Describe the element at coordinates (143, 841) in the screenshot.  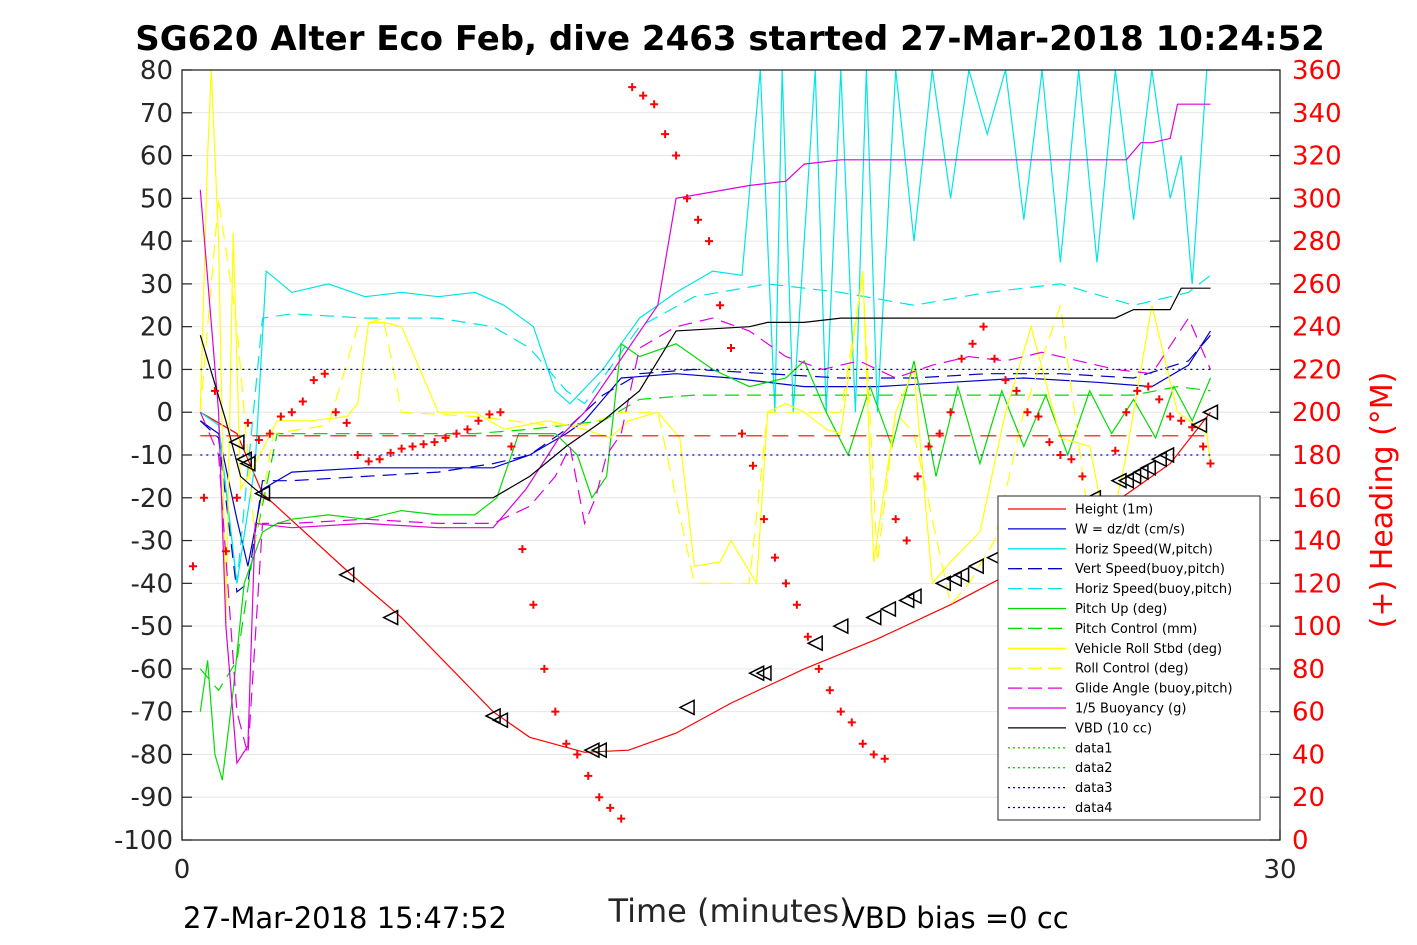
I see `left-tick-label: -100` at that location.